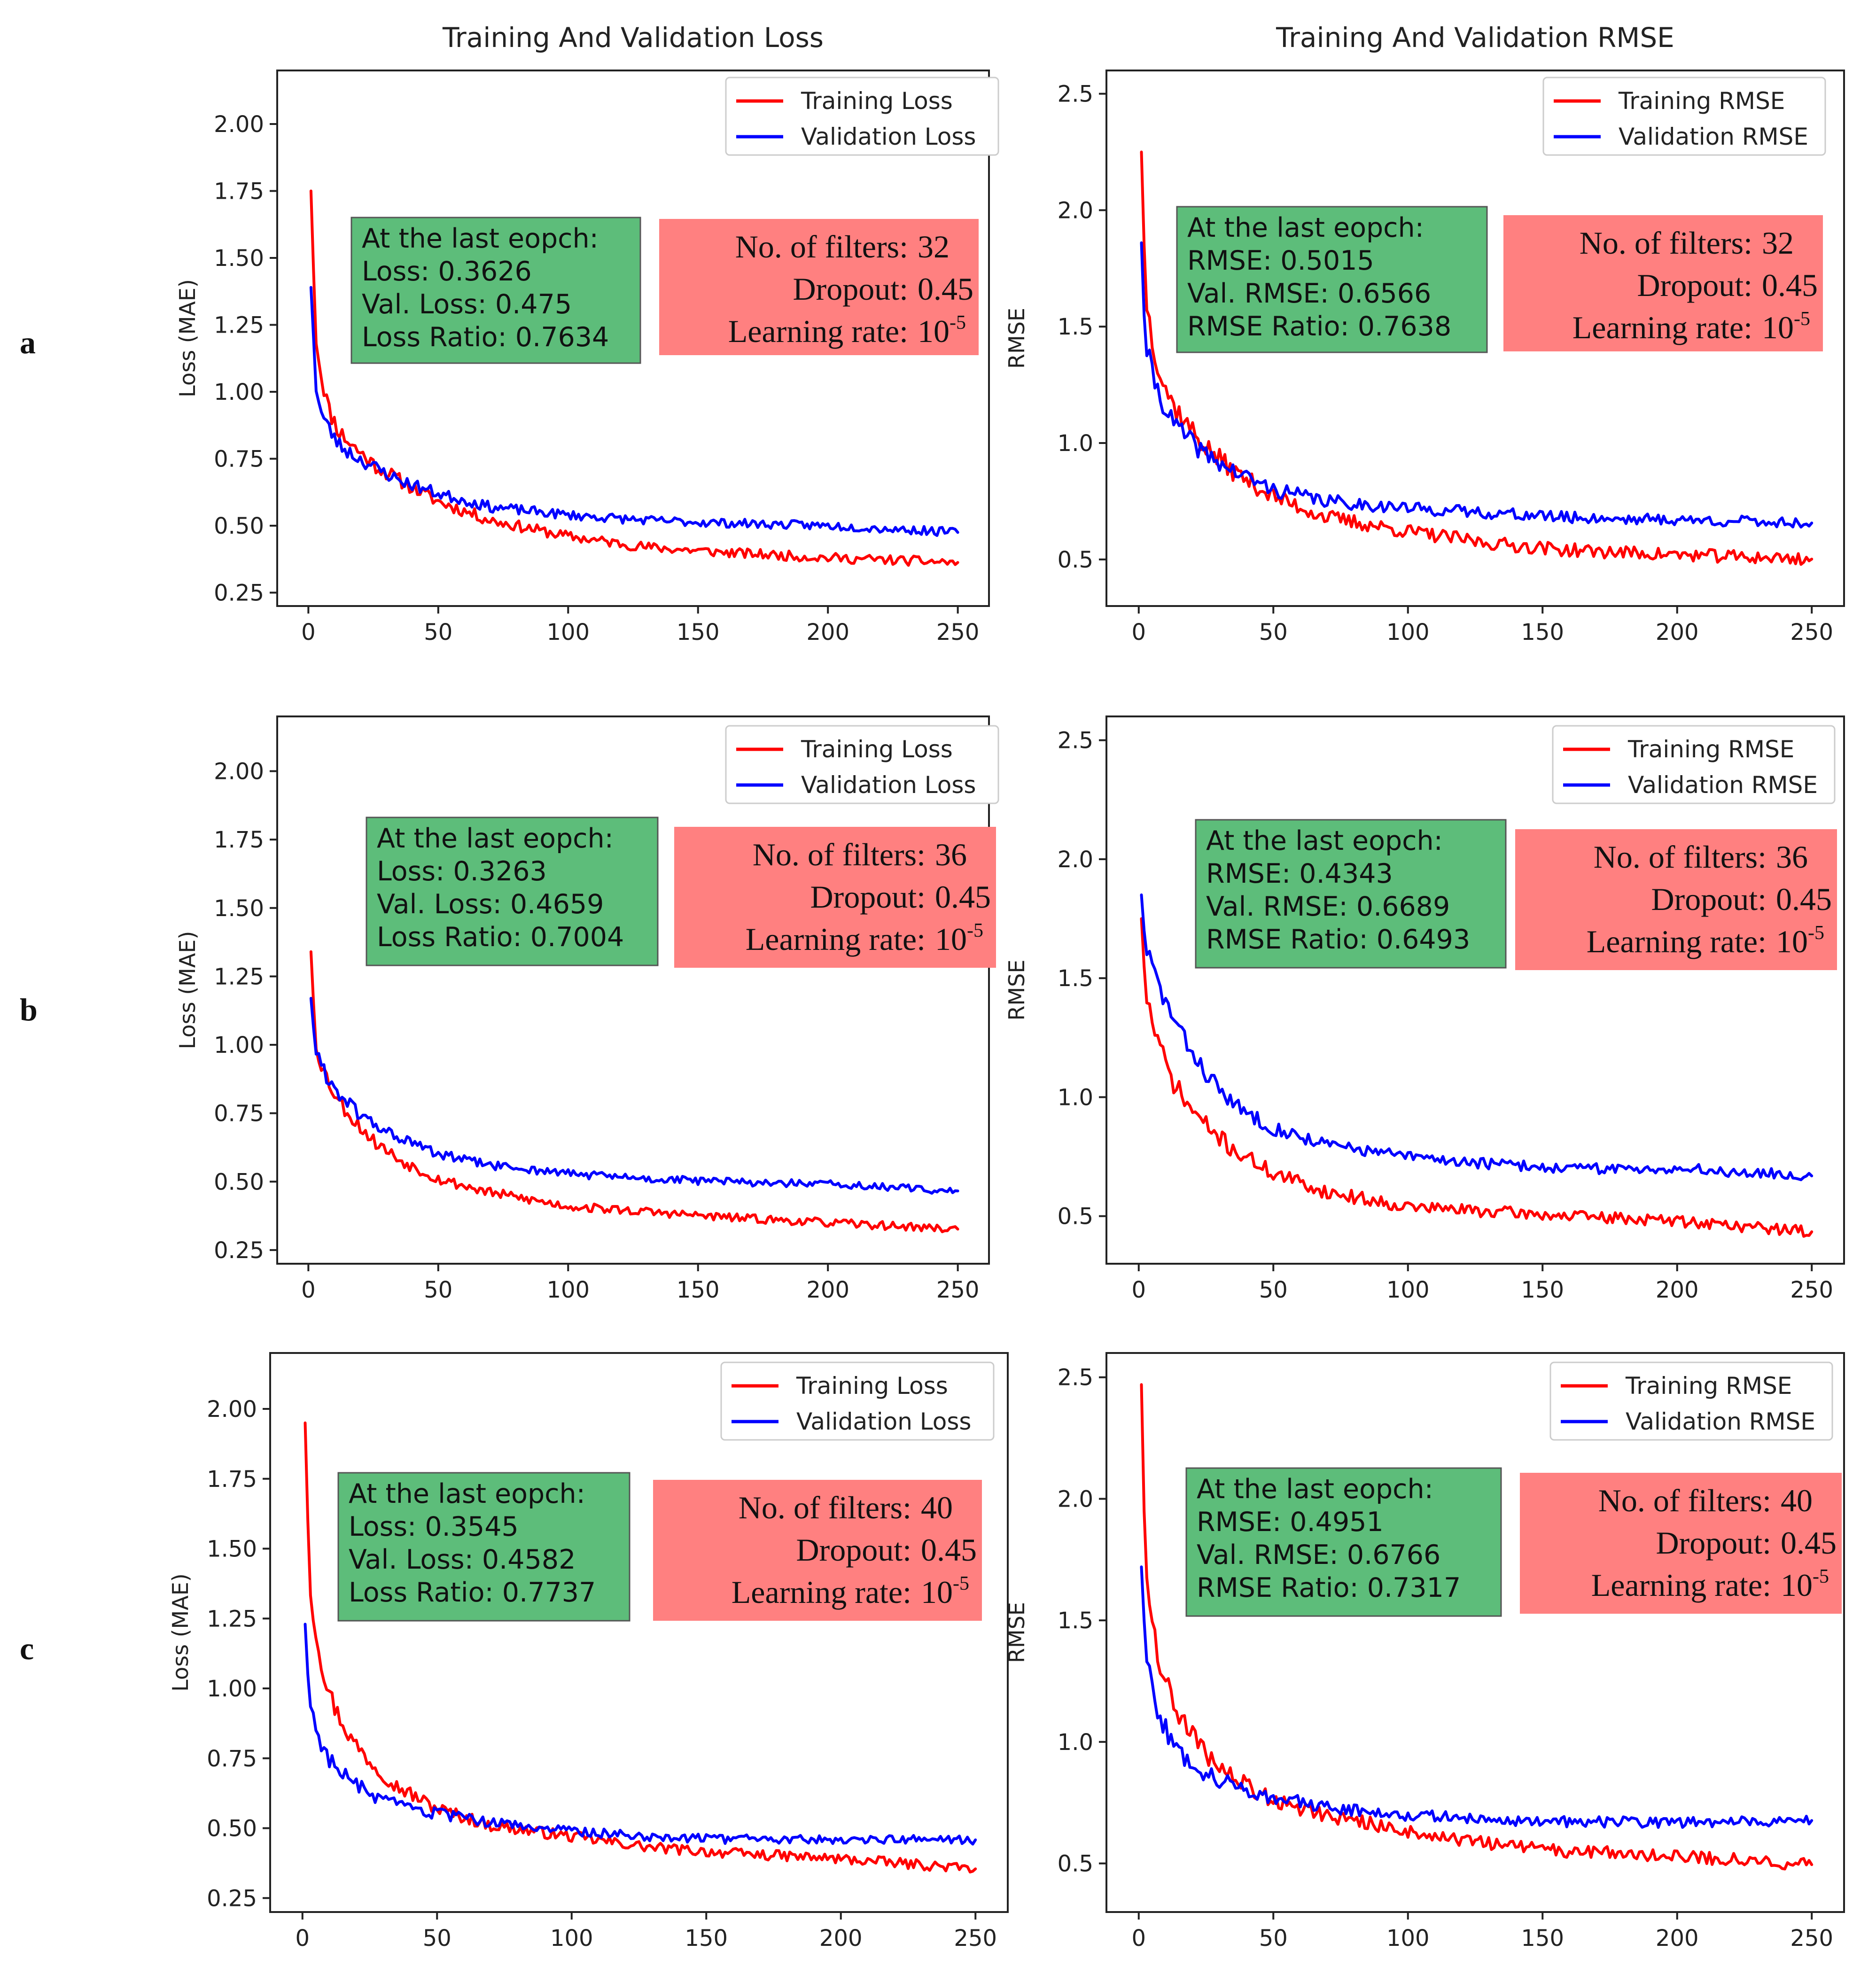  I want to click on stats-line: Val. RMSE: 0.6566, so click(1309, 293).